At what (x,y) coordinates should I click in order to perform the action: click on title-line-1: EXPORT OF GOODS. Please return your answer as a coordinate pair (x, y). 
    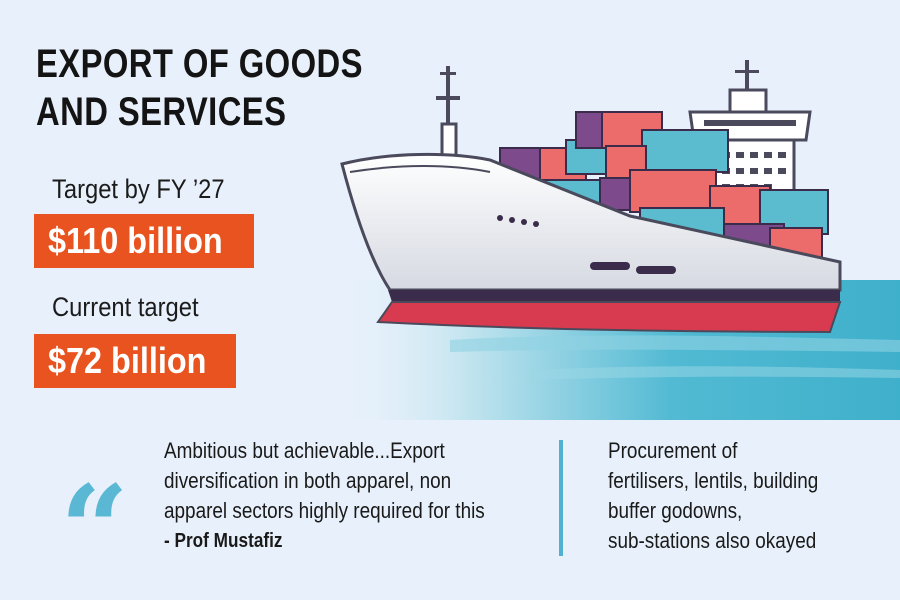
    Looking at the image, I should click on (199, 64).